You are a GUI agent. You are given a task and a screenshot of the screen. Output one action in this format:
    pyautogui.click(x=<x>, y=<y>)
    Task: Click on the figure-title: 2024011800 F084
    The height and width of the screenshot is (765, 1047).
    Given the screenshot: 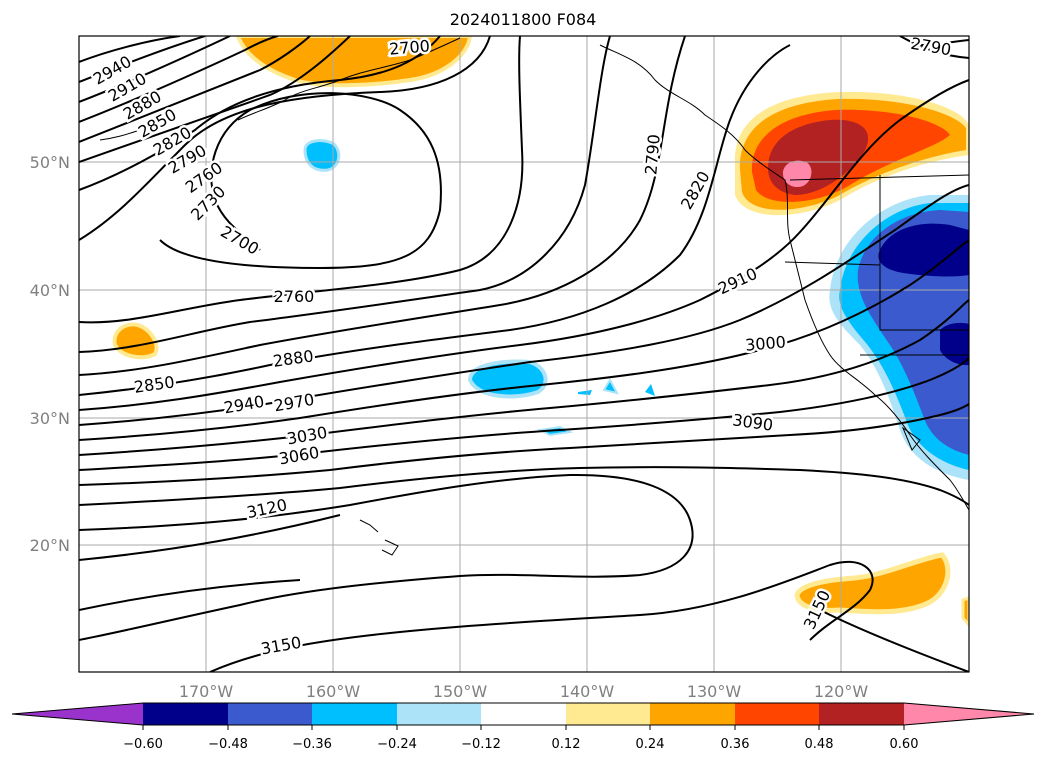 What is the action you would take?
    pyautogui.click(x=523, y=19)
    